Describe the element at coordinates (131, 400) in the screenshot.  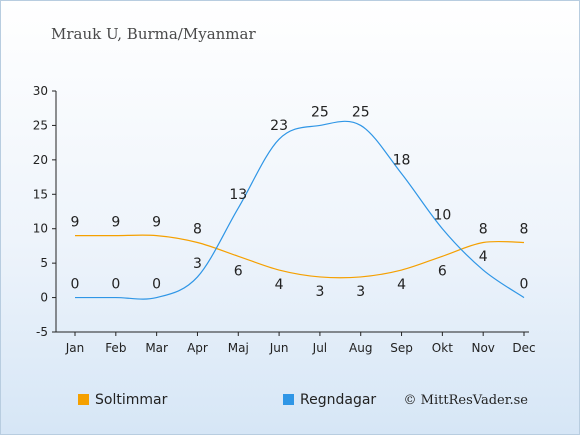
I see `legend-label-0: Soltimmar` at that location.